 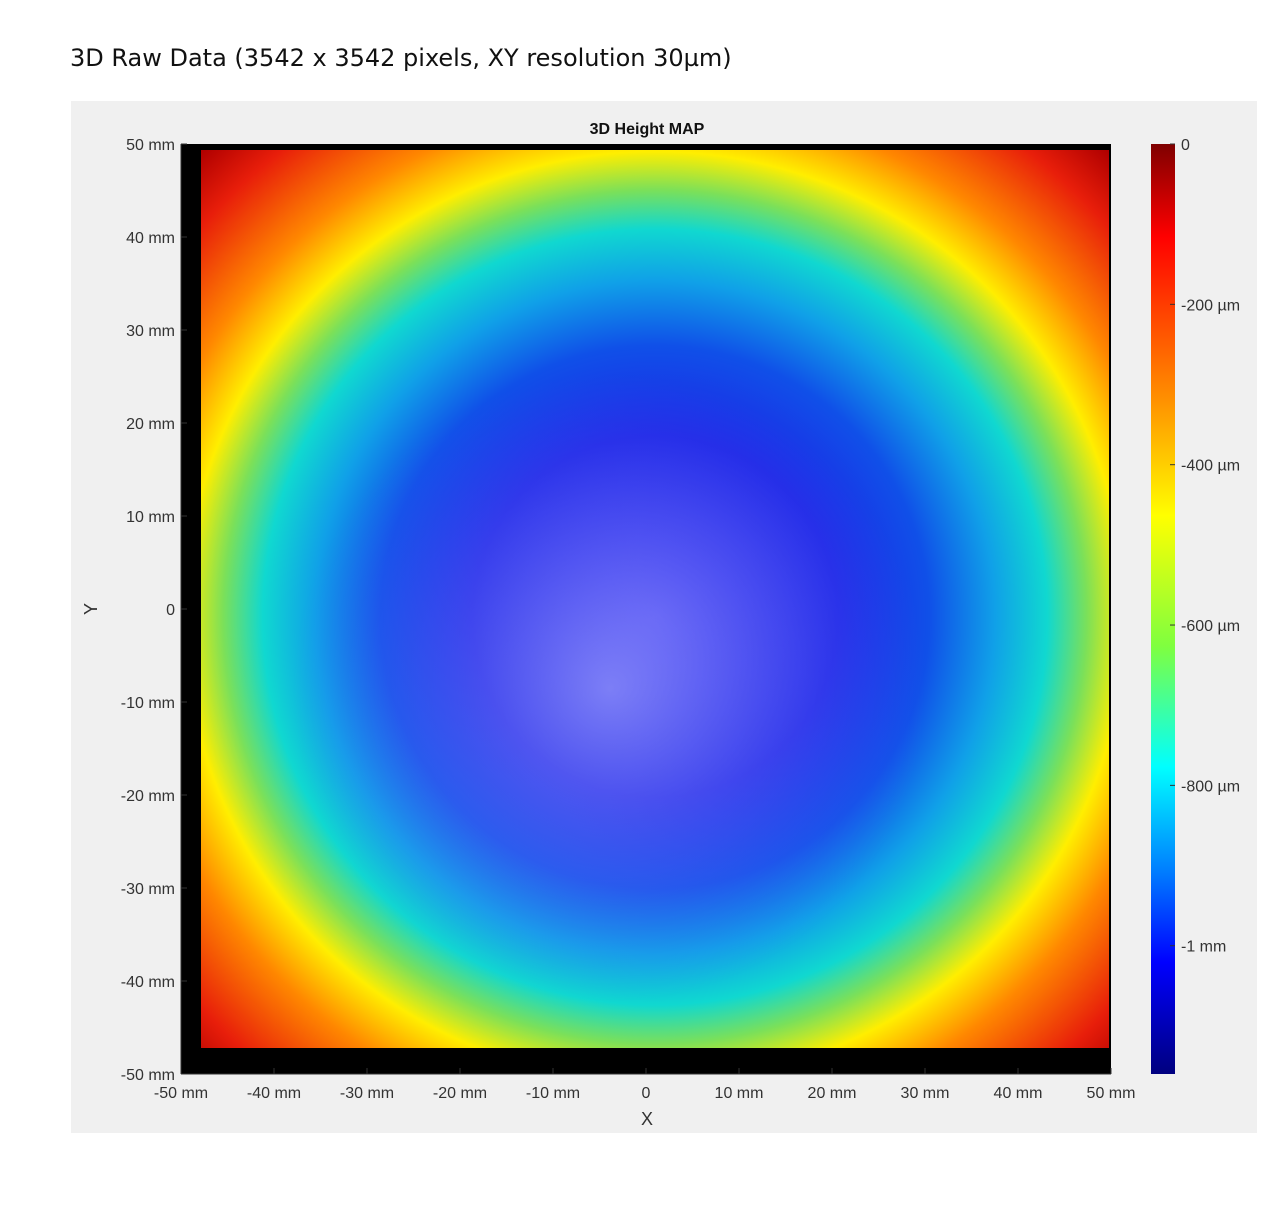 What do you see at coordinates (646, 1093) in the screenshot?
I see `x-tick-label: 0` at bounding box center [646, 1093].